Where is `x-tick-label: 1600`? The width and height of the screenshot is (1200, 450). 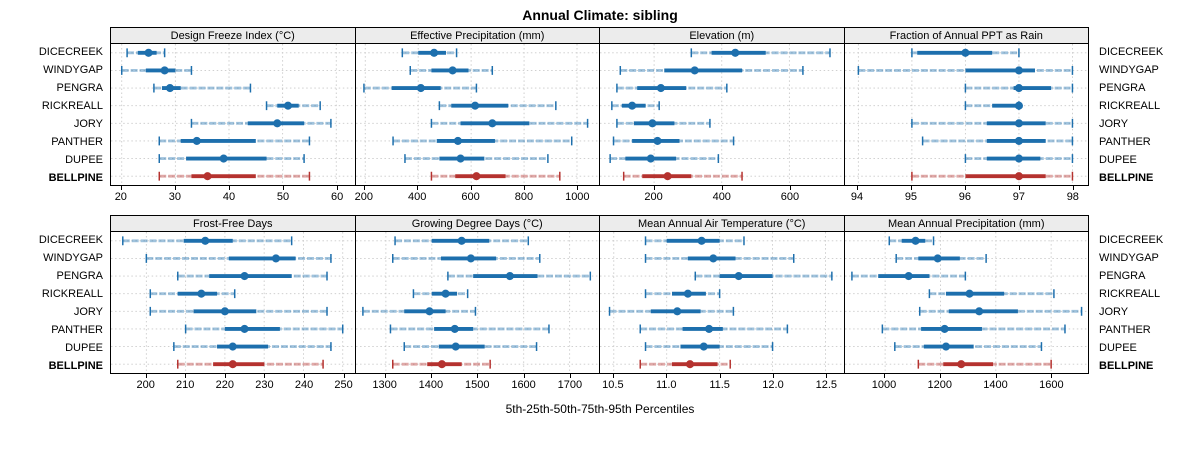
x-tick-label: 1600 is located at coordinates (1051, 385).